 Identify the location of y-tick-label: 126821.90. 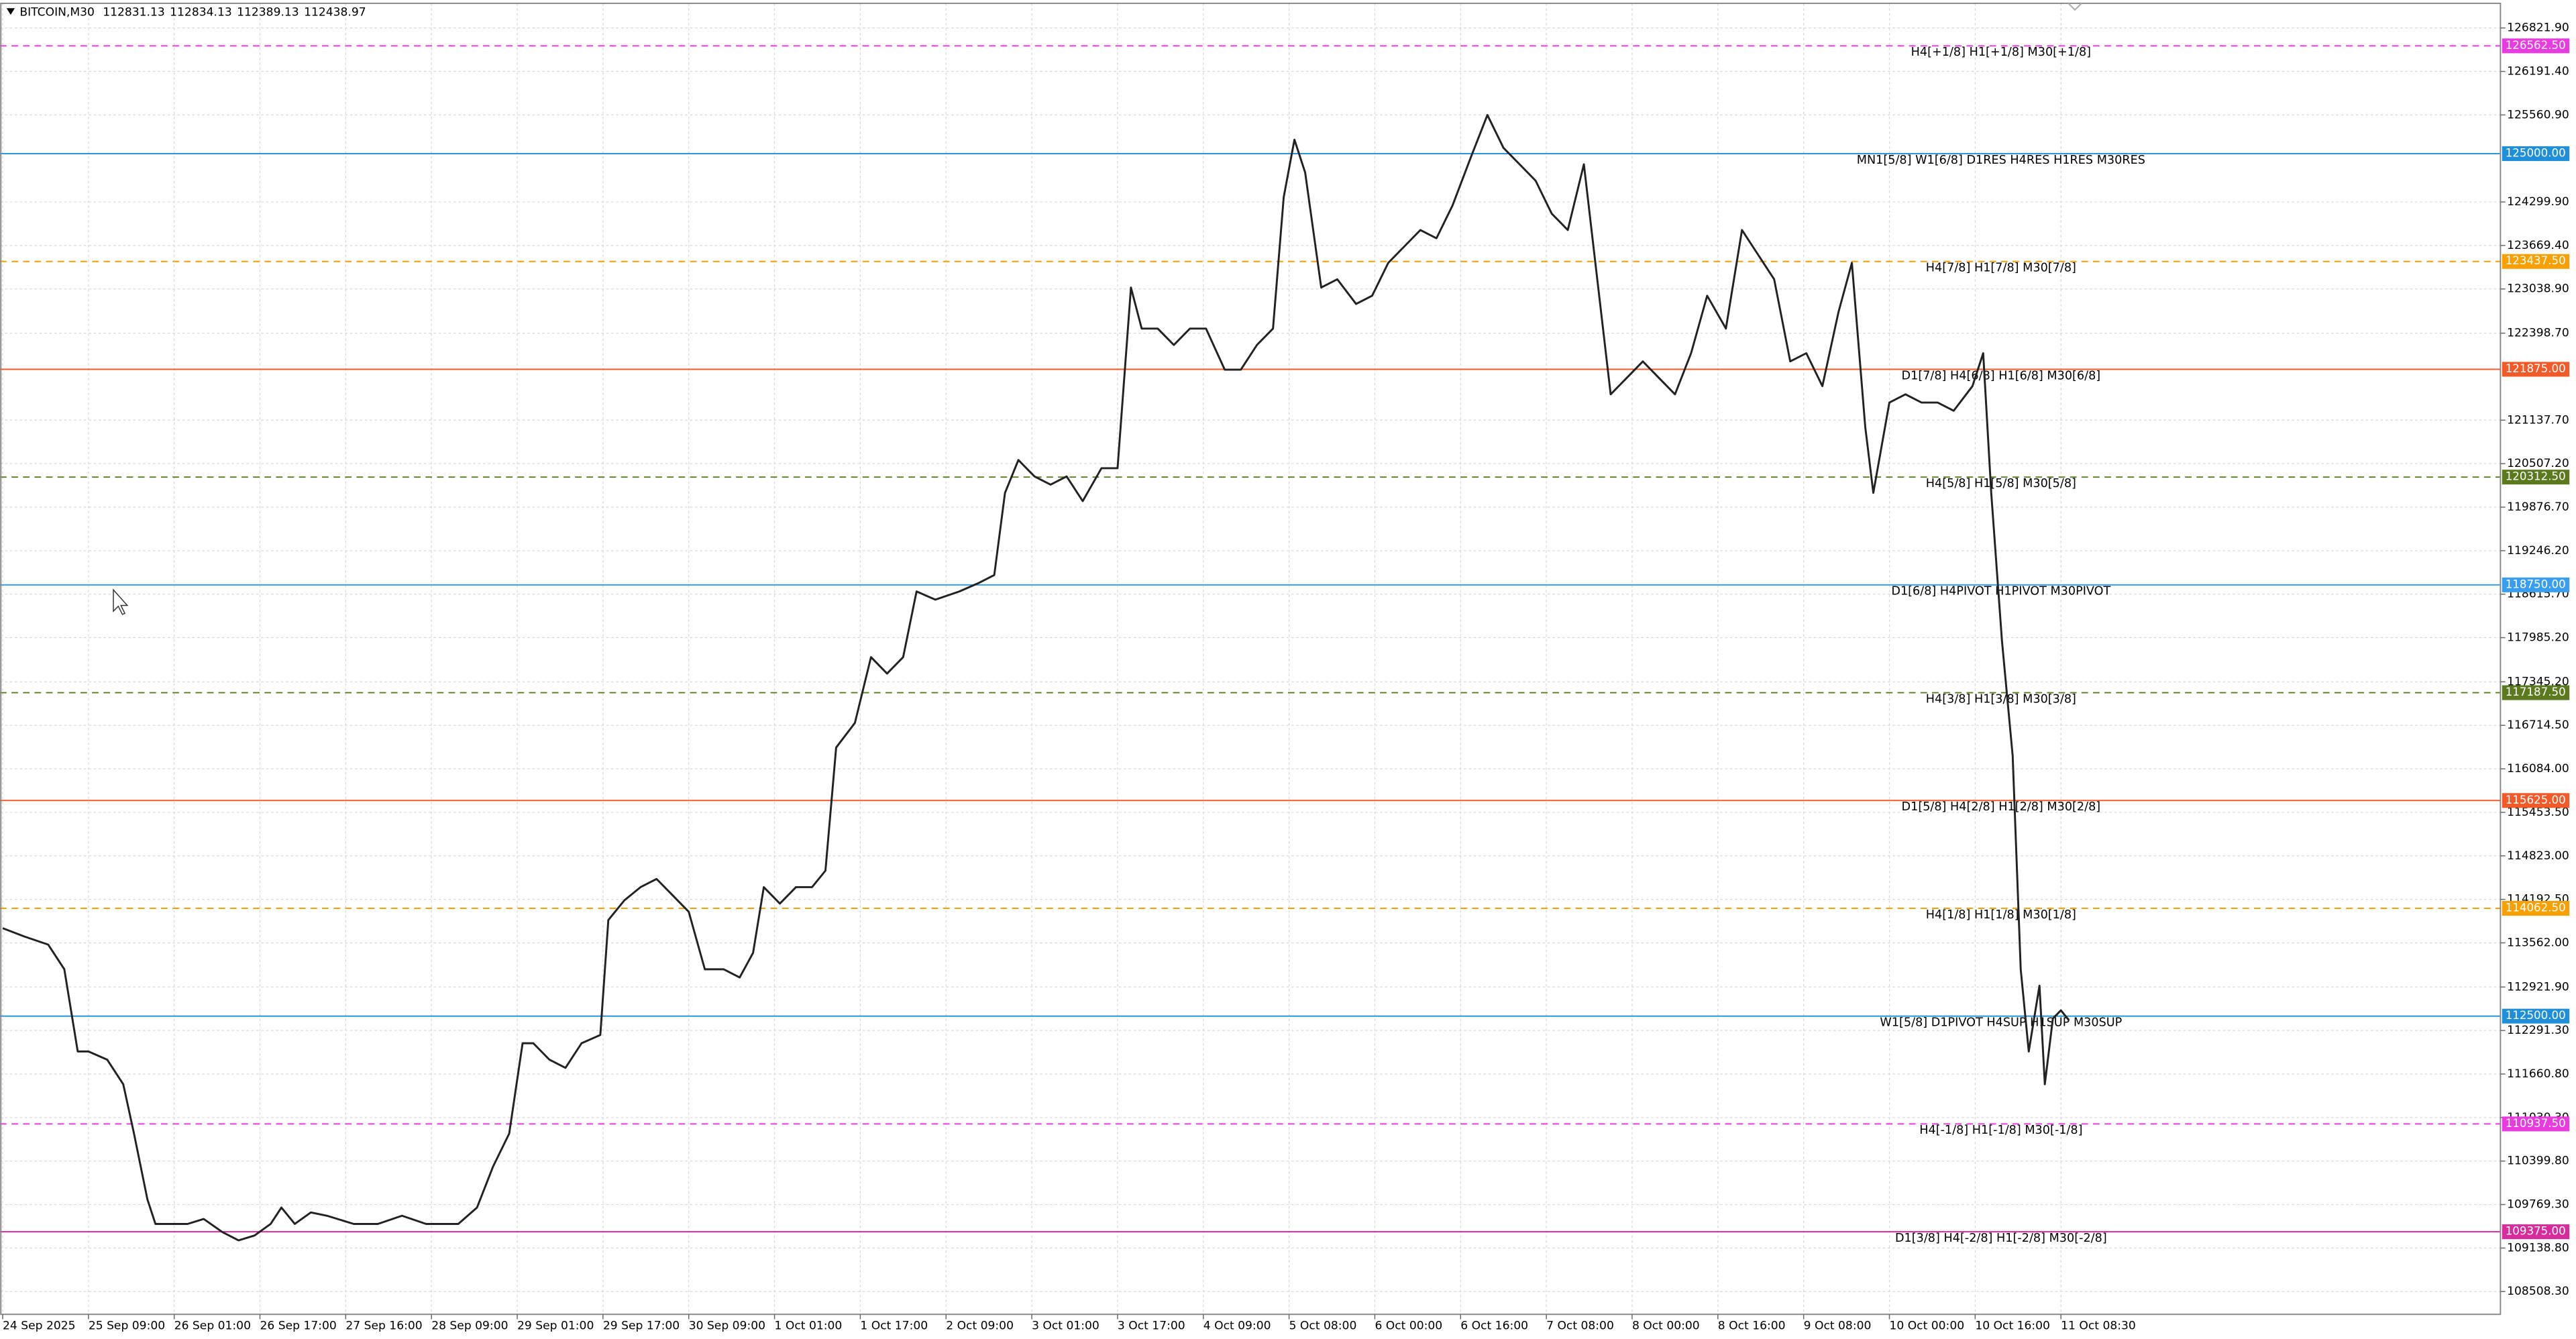
(2538, 28).